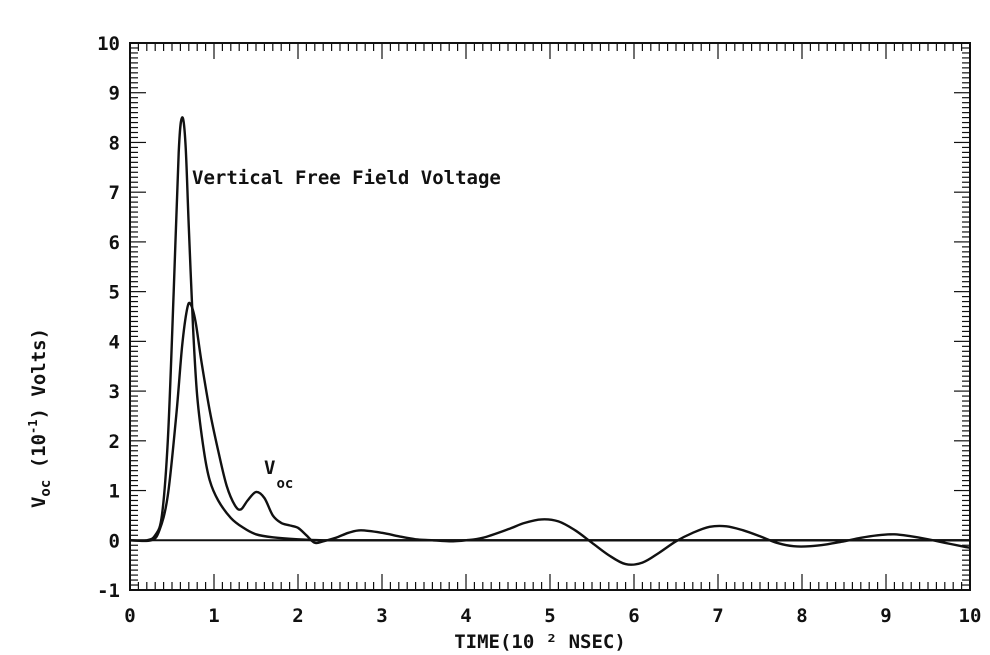 The height and width of the screenshot is (655, 990). Describe the element at coordinates (465, 616) in the screenshot. I see `x-tick-label: 4` at that location.